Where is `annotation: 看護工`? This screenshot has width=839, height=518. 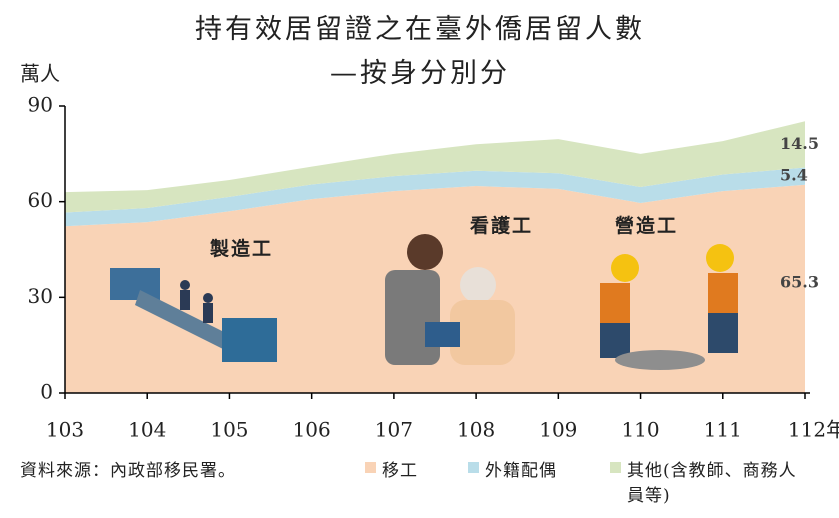 annotation: 看護工 is located at coordinates (501, 225).